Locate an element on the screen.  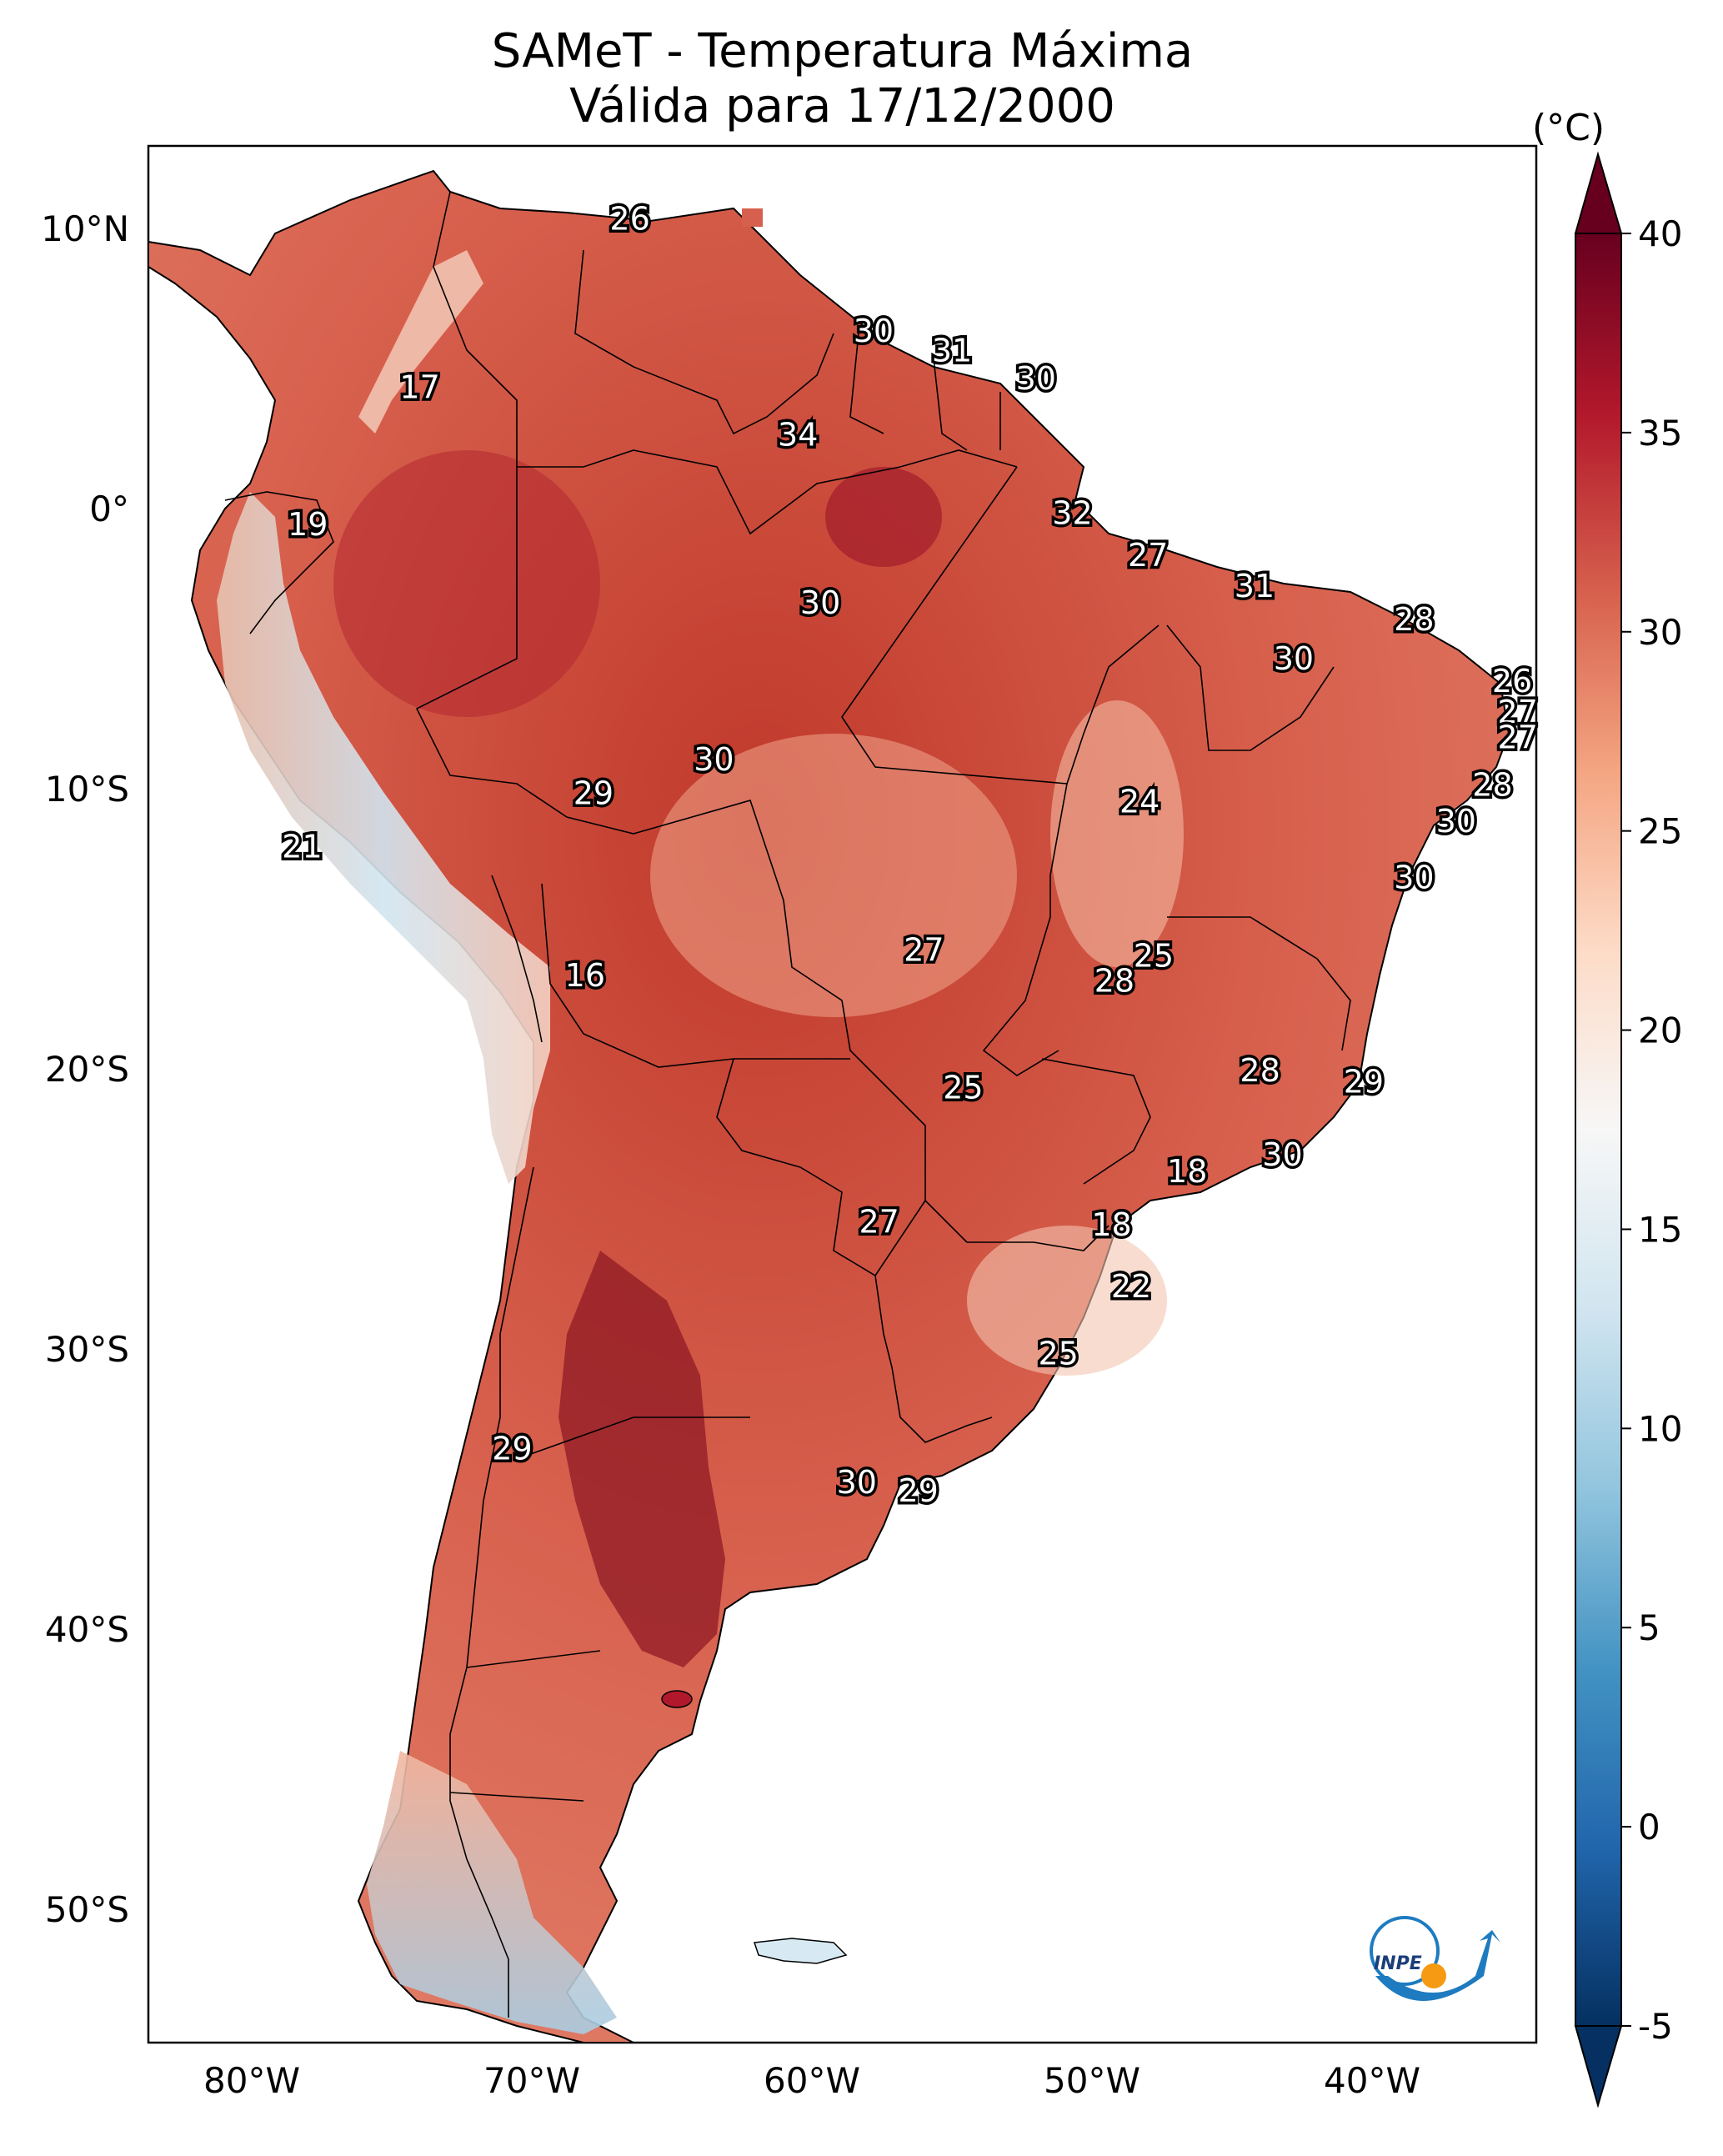
amazon-hot-core is located at coordinates (884, 517).